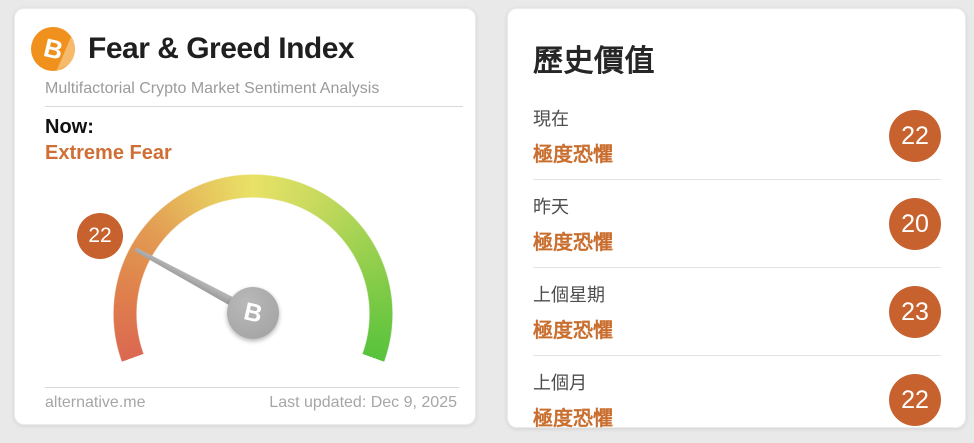 Image resolution: width=974 pixels, height=443 pixels. Describe the element at coordinates (100, 236) in the screenshot. I see `gauge-value-badge: 22` at that location.